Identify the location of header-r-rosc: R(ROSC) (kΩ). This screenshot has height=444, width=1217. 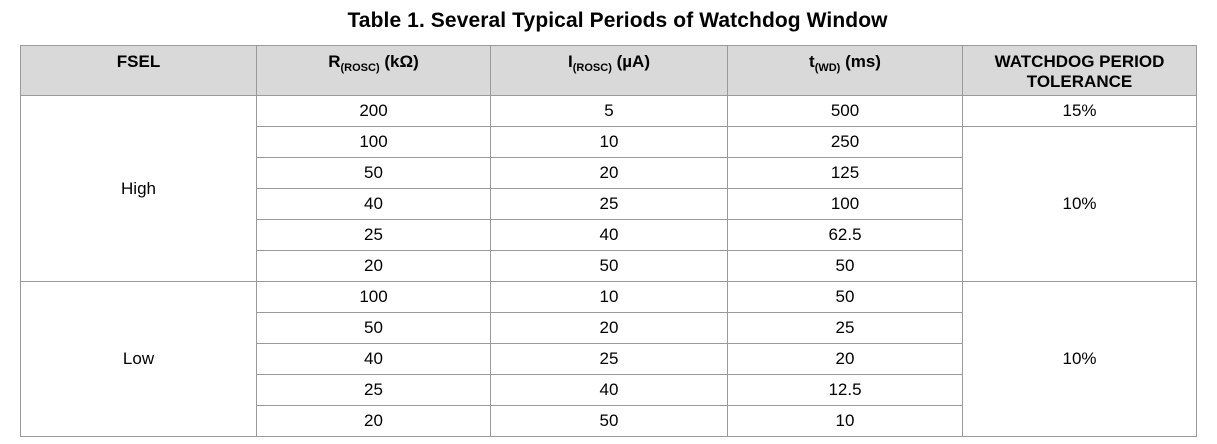
(373, 70).